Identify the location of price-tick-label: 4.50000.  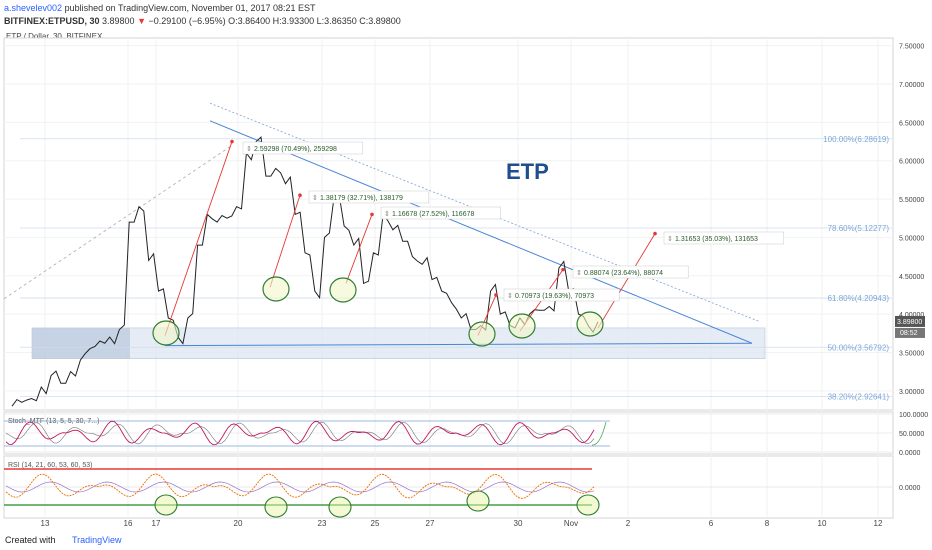
(911, 277).